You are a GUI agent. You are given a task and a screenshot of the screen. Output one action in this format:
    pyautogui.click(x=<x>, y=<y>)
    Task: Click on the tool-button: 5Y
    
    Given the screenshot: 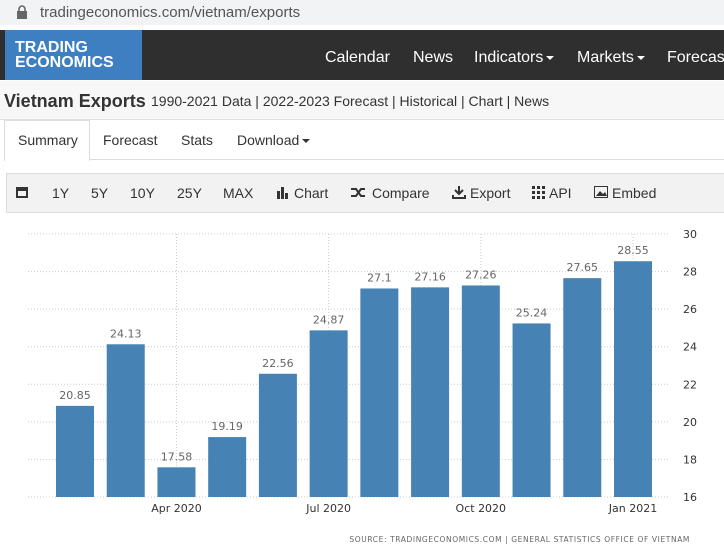 What is the action you would take?
    pyautogui.click(x=100, y=193)
    